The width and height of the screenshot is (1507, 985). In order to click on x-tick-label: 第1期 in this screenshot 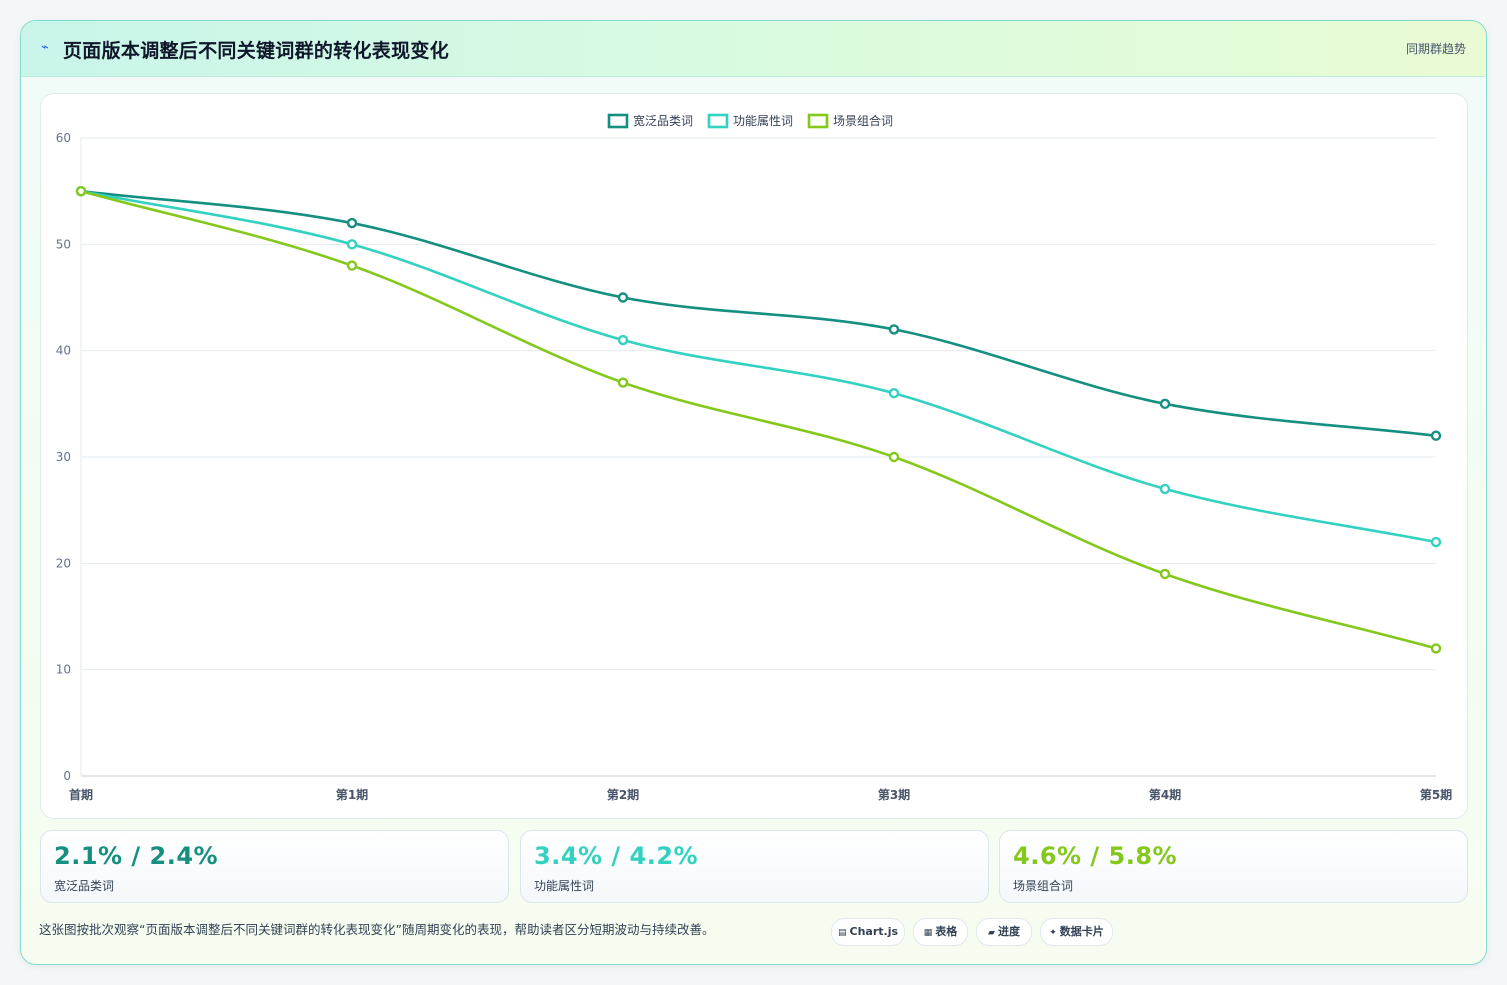, I will do `click(352, 794)`.